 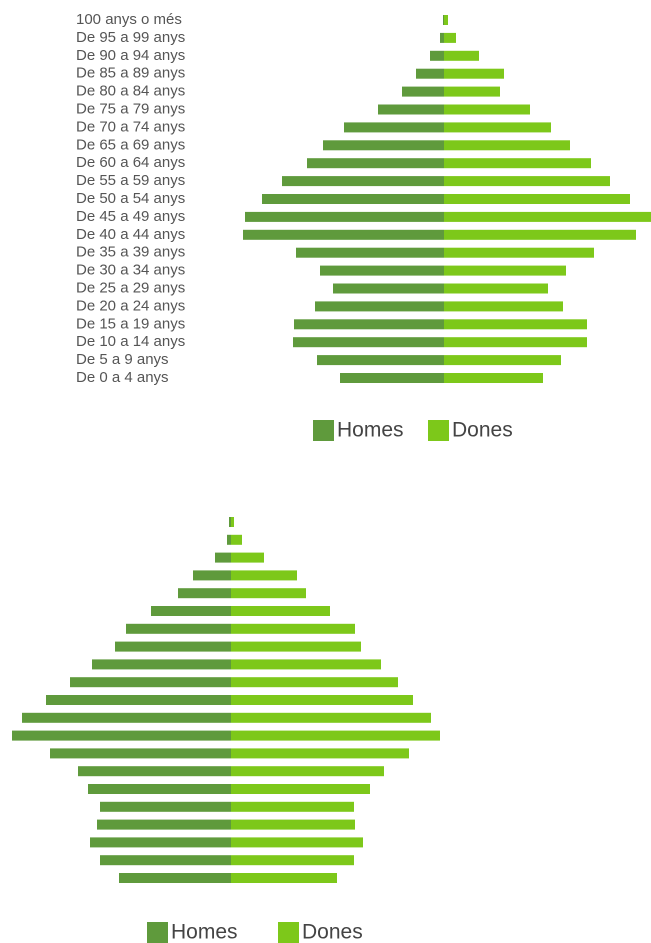 What do you see at coordinates (130, 198) in the screenshot?
I see `category-label: De 50 a 54 anys` at bounding box center [130, 198].